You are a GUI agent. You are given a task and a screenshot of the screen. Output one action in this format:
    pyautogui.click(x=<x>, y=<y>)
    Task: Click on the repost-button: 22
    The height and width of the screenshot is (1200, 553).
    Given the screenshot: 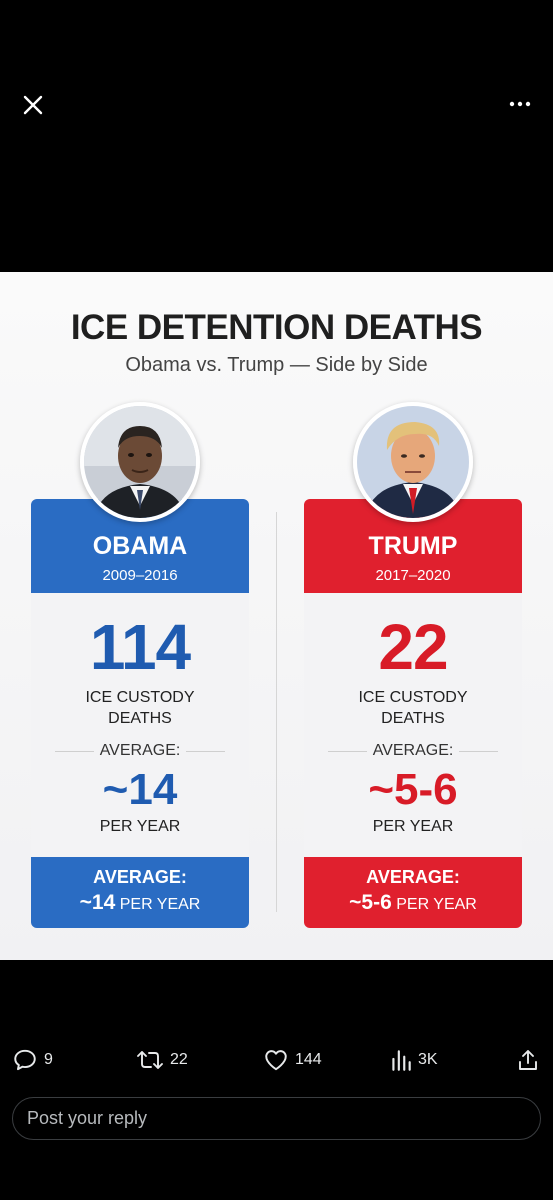 What is the action you would take?
    pyautogui.click(x=162, y=1060)
    